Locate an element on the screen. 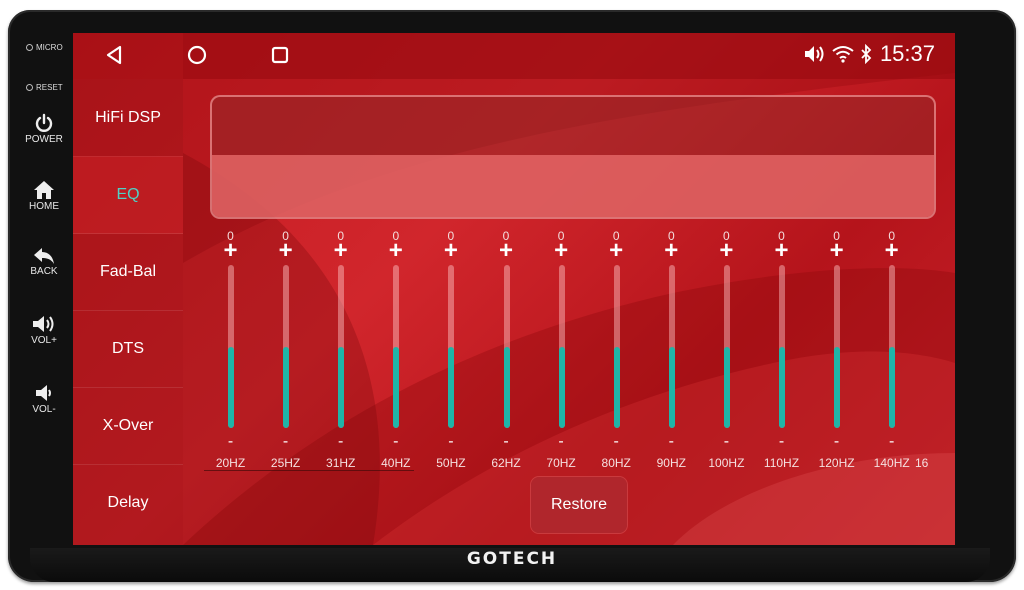 Image resolution: width=1024 pixels, height=590 pixels. home-circle-icon is located at coordinates (197, 55).